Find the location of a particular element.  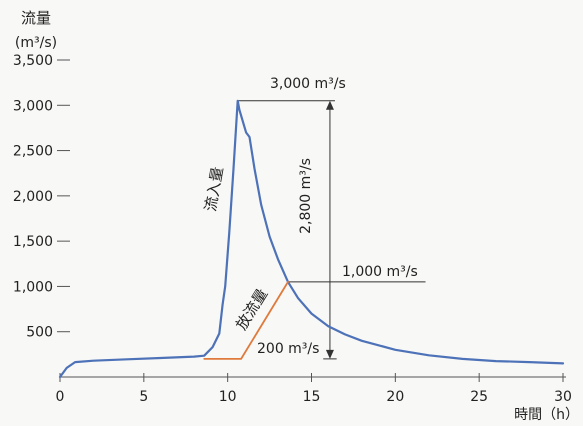

y-tick-label: 2,500 is located at coordinates (33, 152).